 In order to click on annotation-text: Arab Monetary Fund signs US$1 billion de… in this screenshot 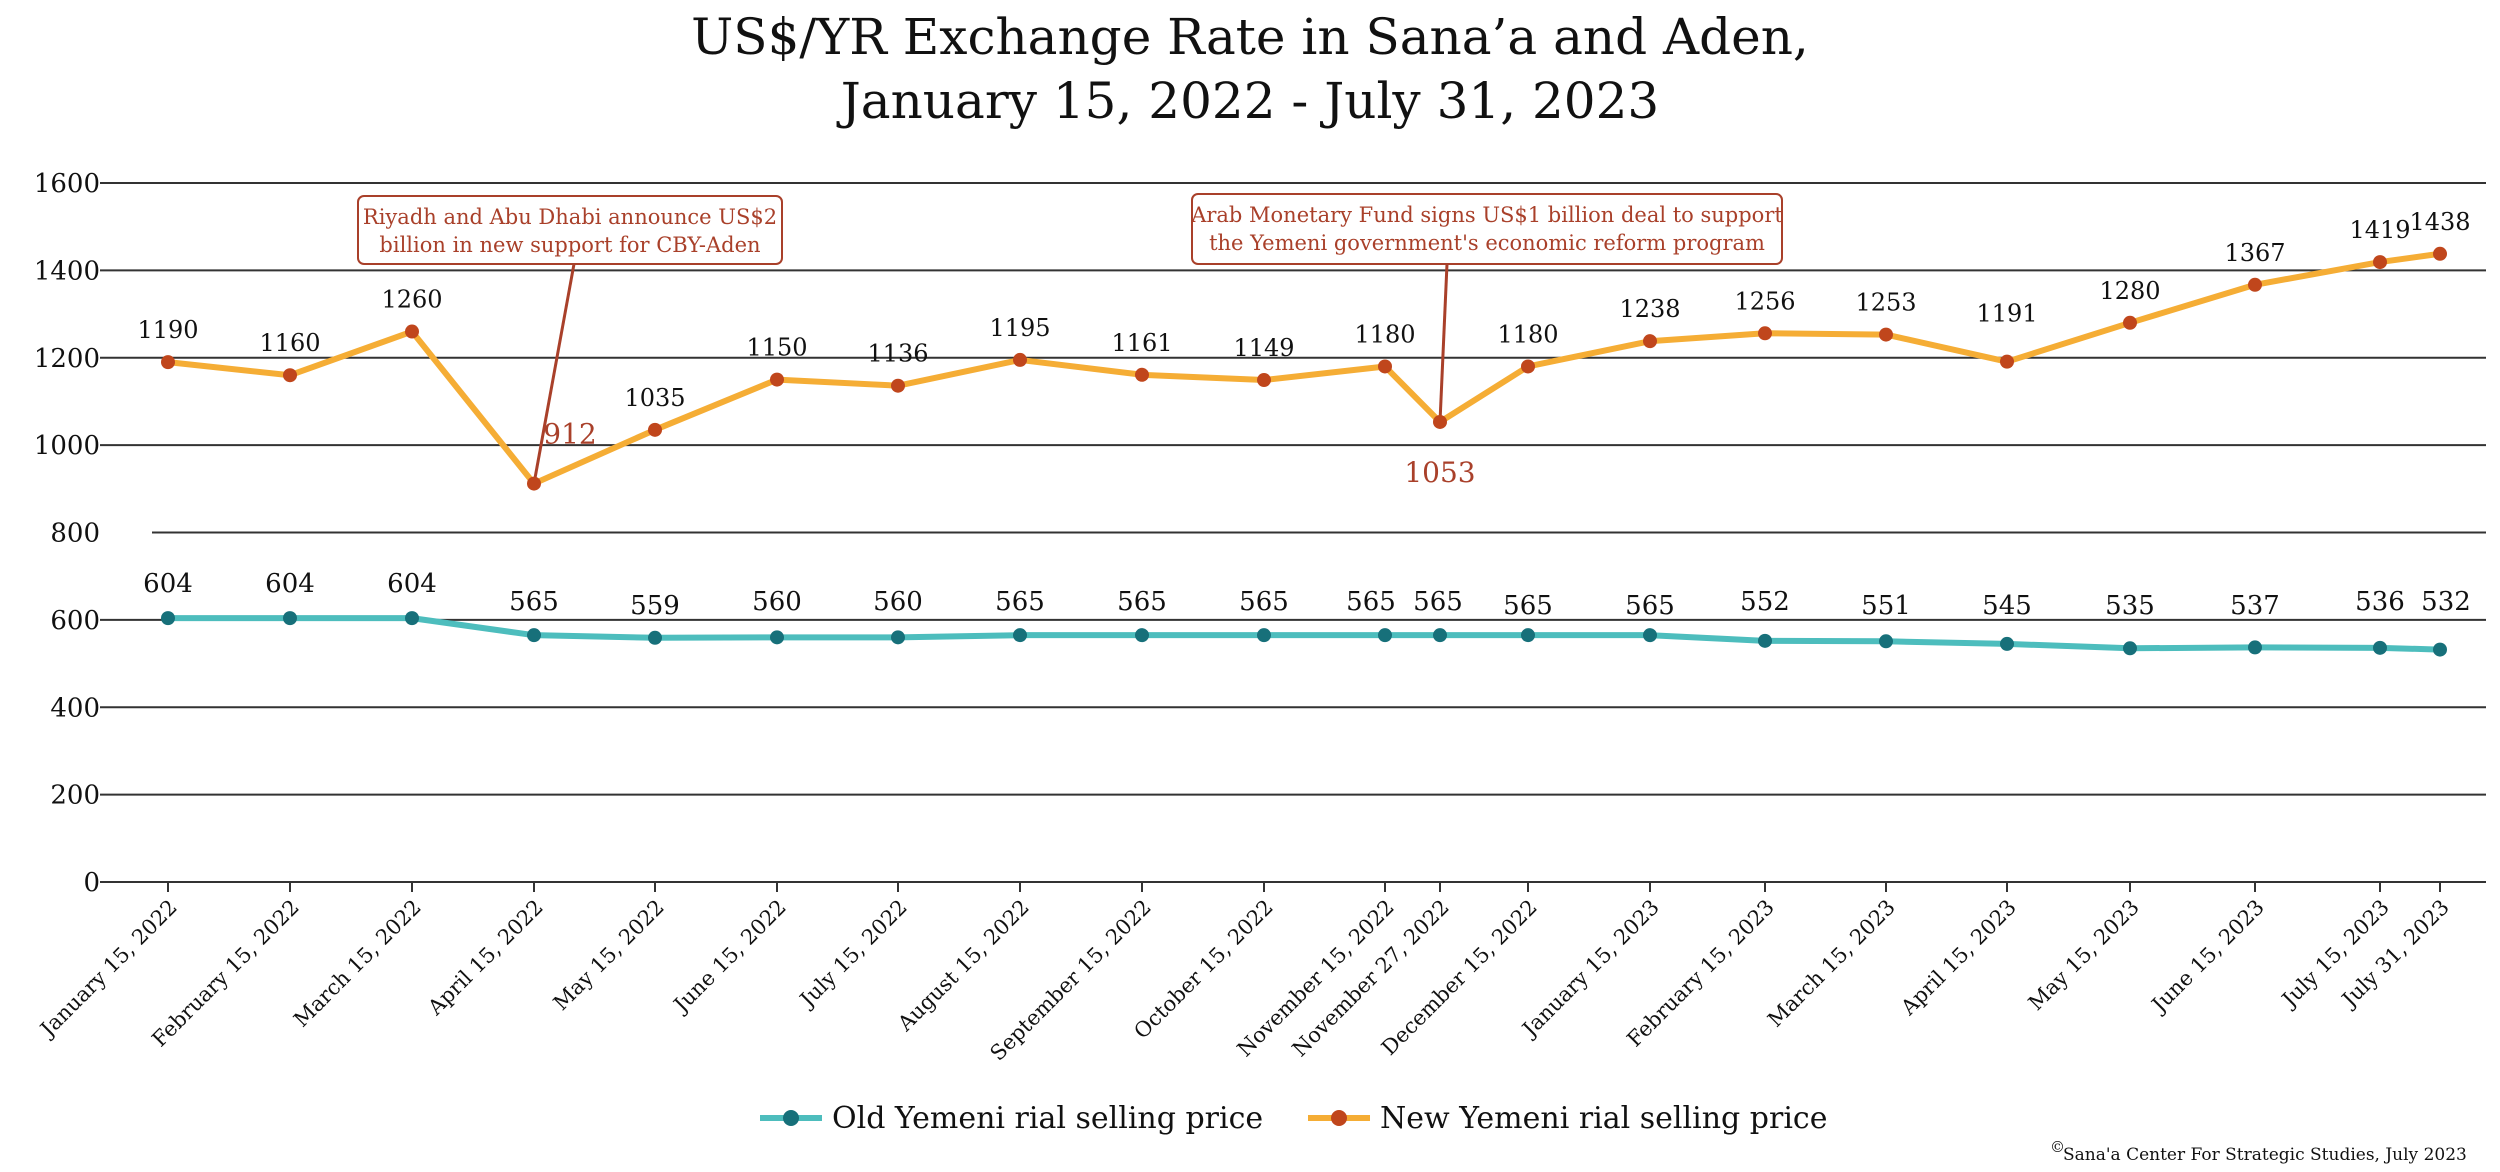, I will do `click(1486, 215)`.